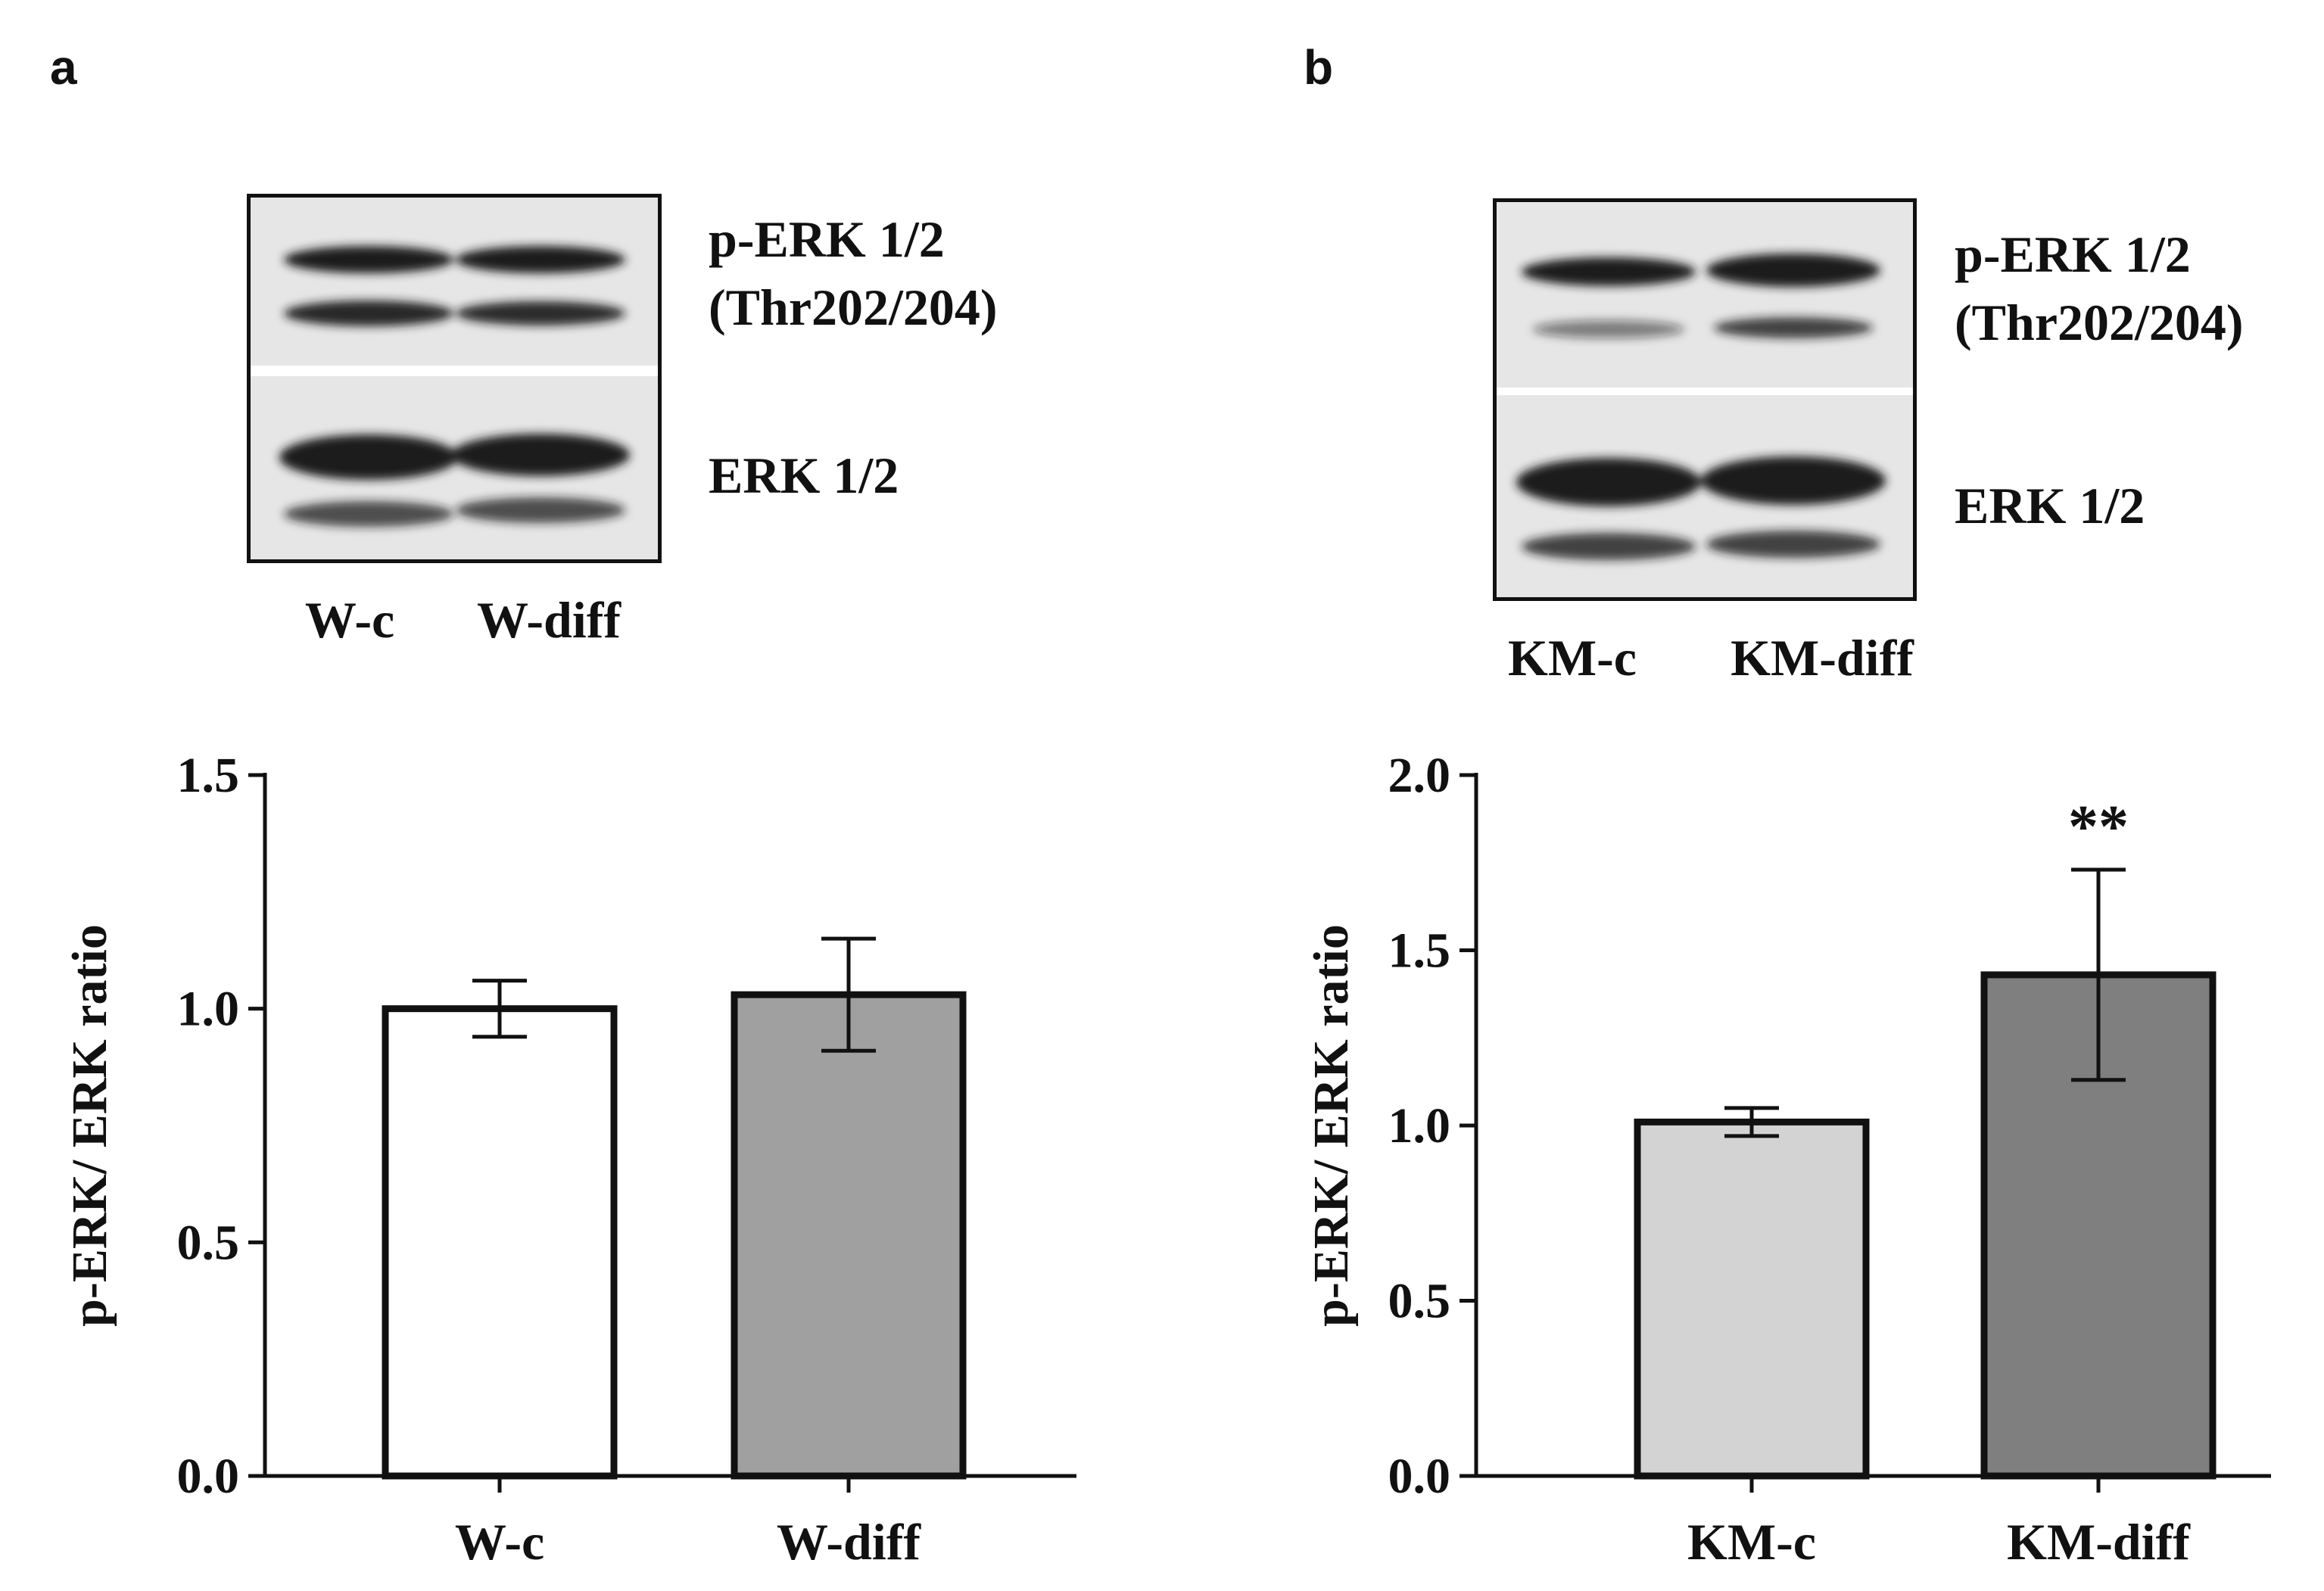  What do you see at coordinates (2099, 322) in the screenshot?
I see `blot-b-phospho-label-line2: (Thr202/204)` at bounding box center [2099, 322].